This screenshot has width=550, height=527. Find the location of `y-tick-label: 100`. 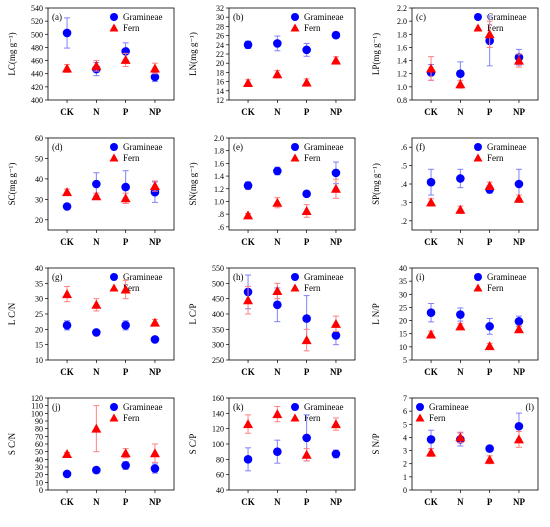

y-tick-label: 100 is located at coordinates (218, 444).